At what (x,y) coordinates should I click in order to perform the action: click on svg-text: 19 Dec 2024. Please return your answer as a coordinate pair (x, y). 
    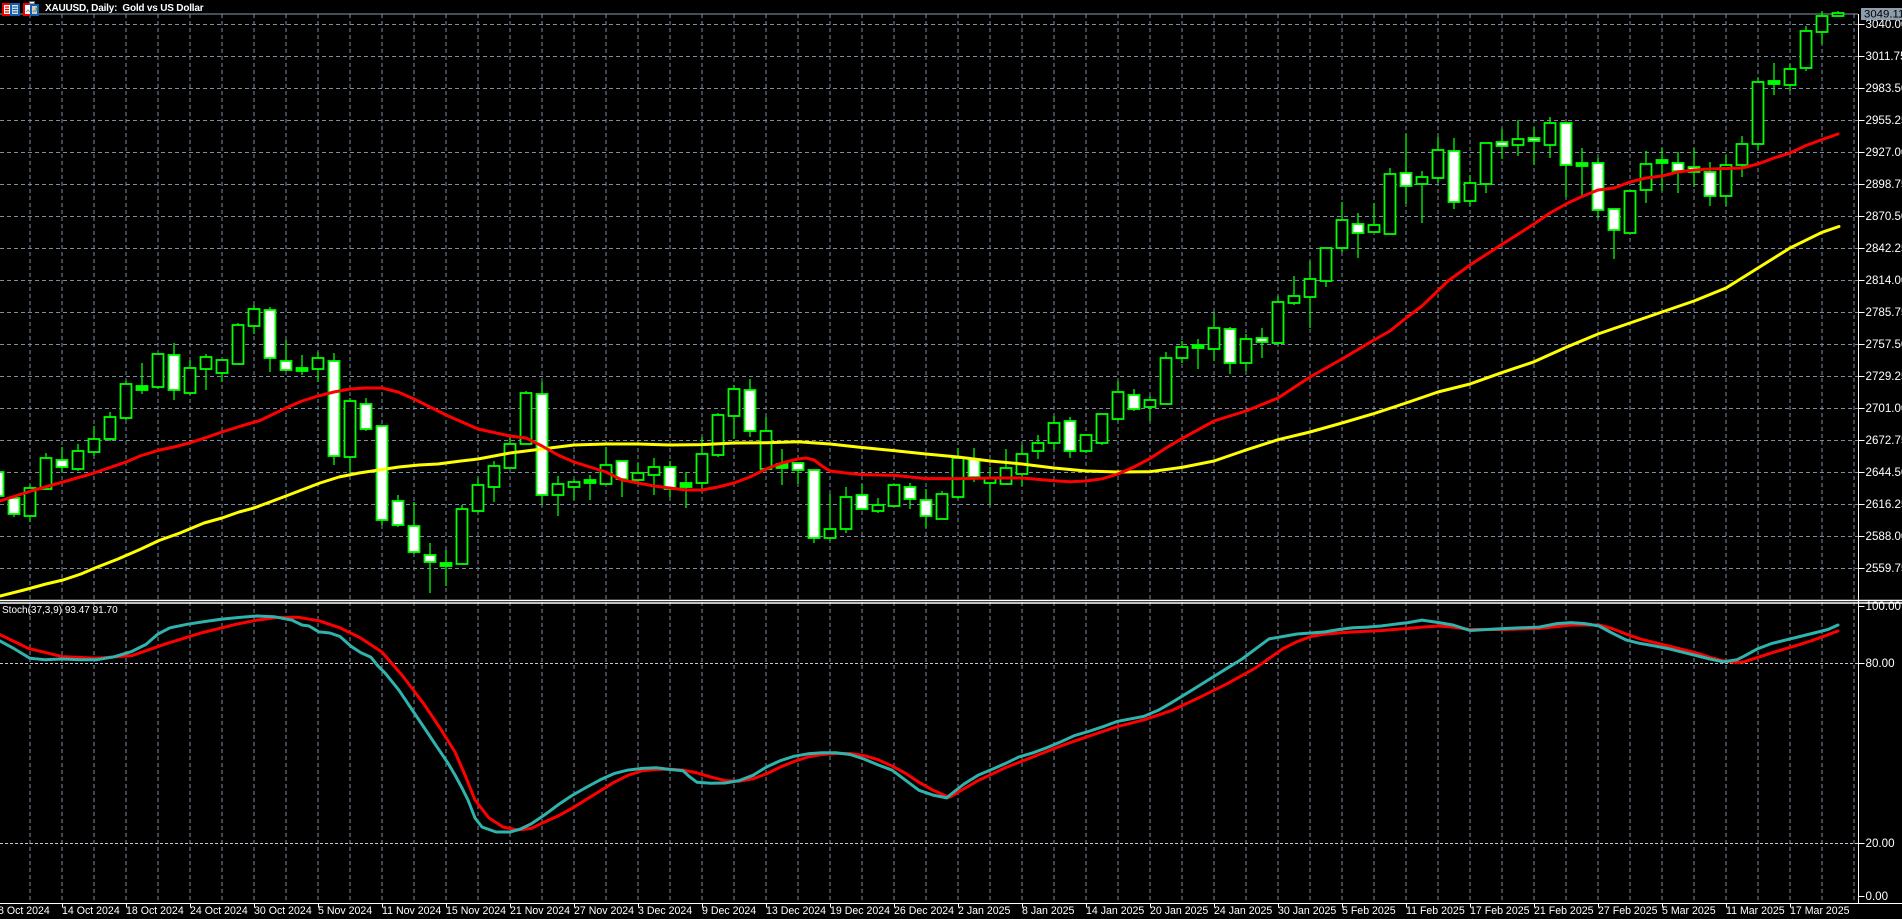
    Looking at the image, I should click on (860, 911).